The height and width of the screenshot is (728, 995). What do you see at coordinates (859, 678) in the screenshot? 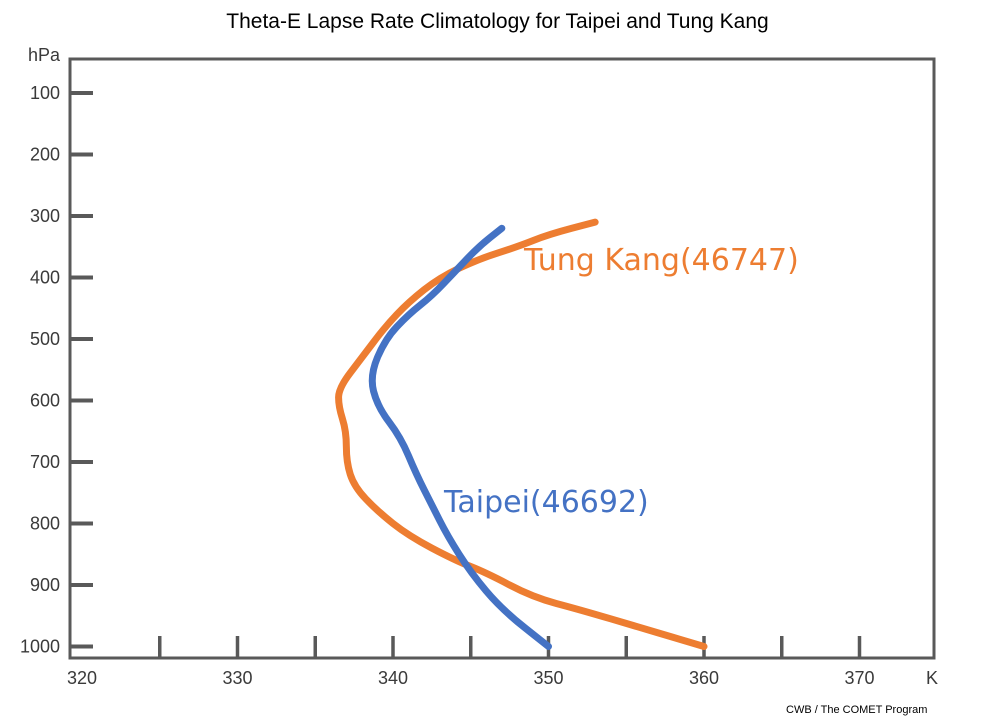
I see `x-tick-label: 370` at bounding box center [859, 678].